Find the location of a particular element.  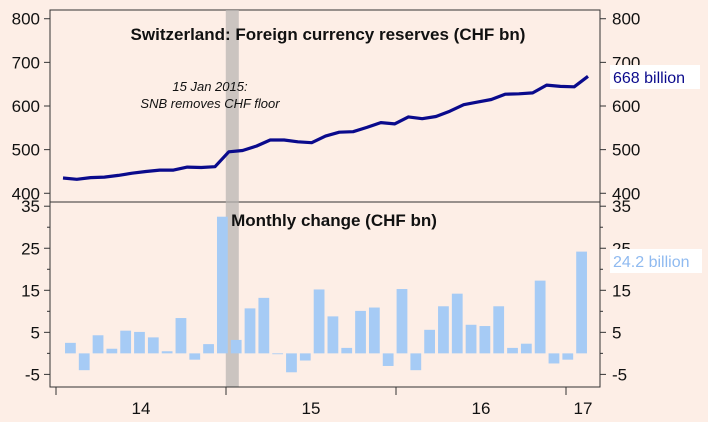

y-tick-label-left: 400 is located at coordinates (26, 193).